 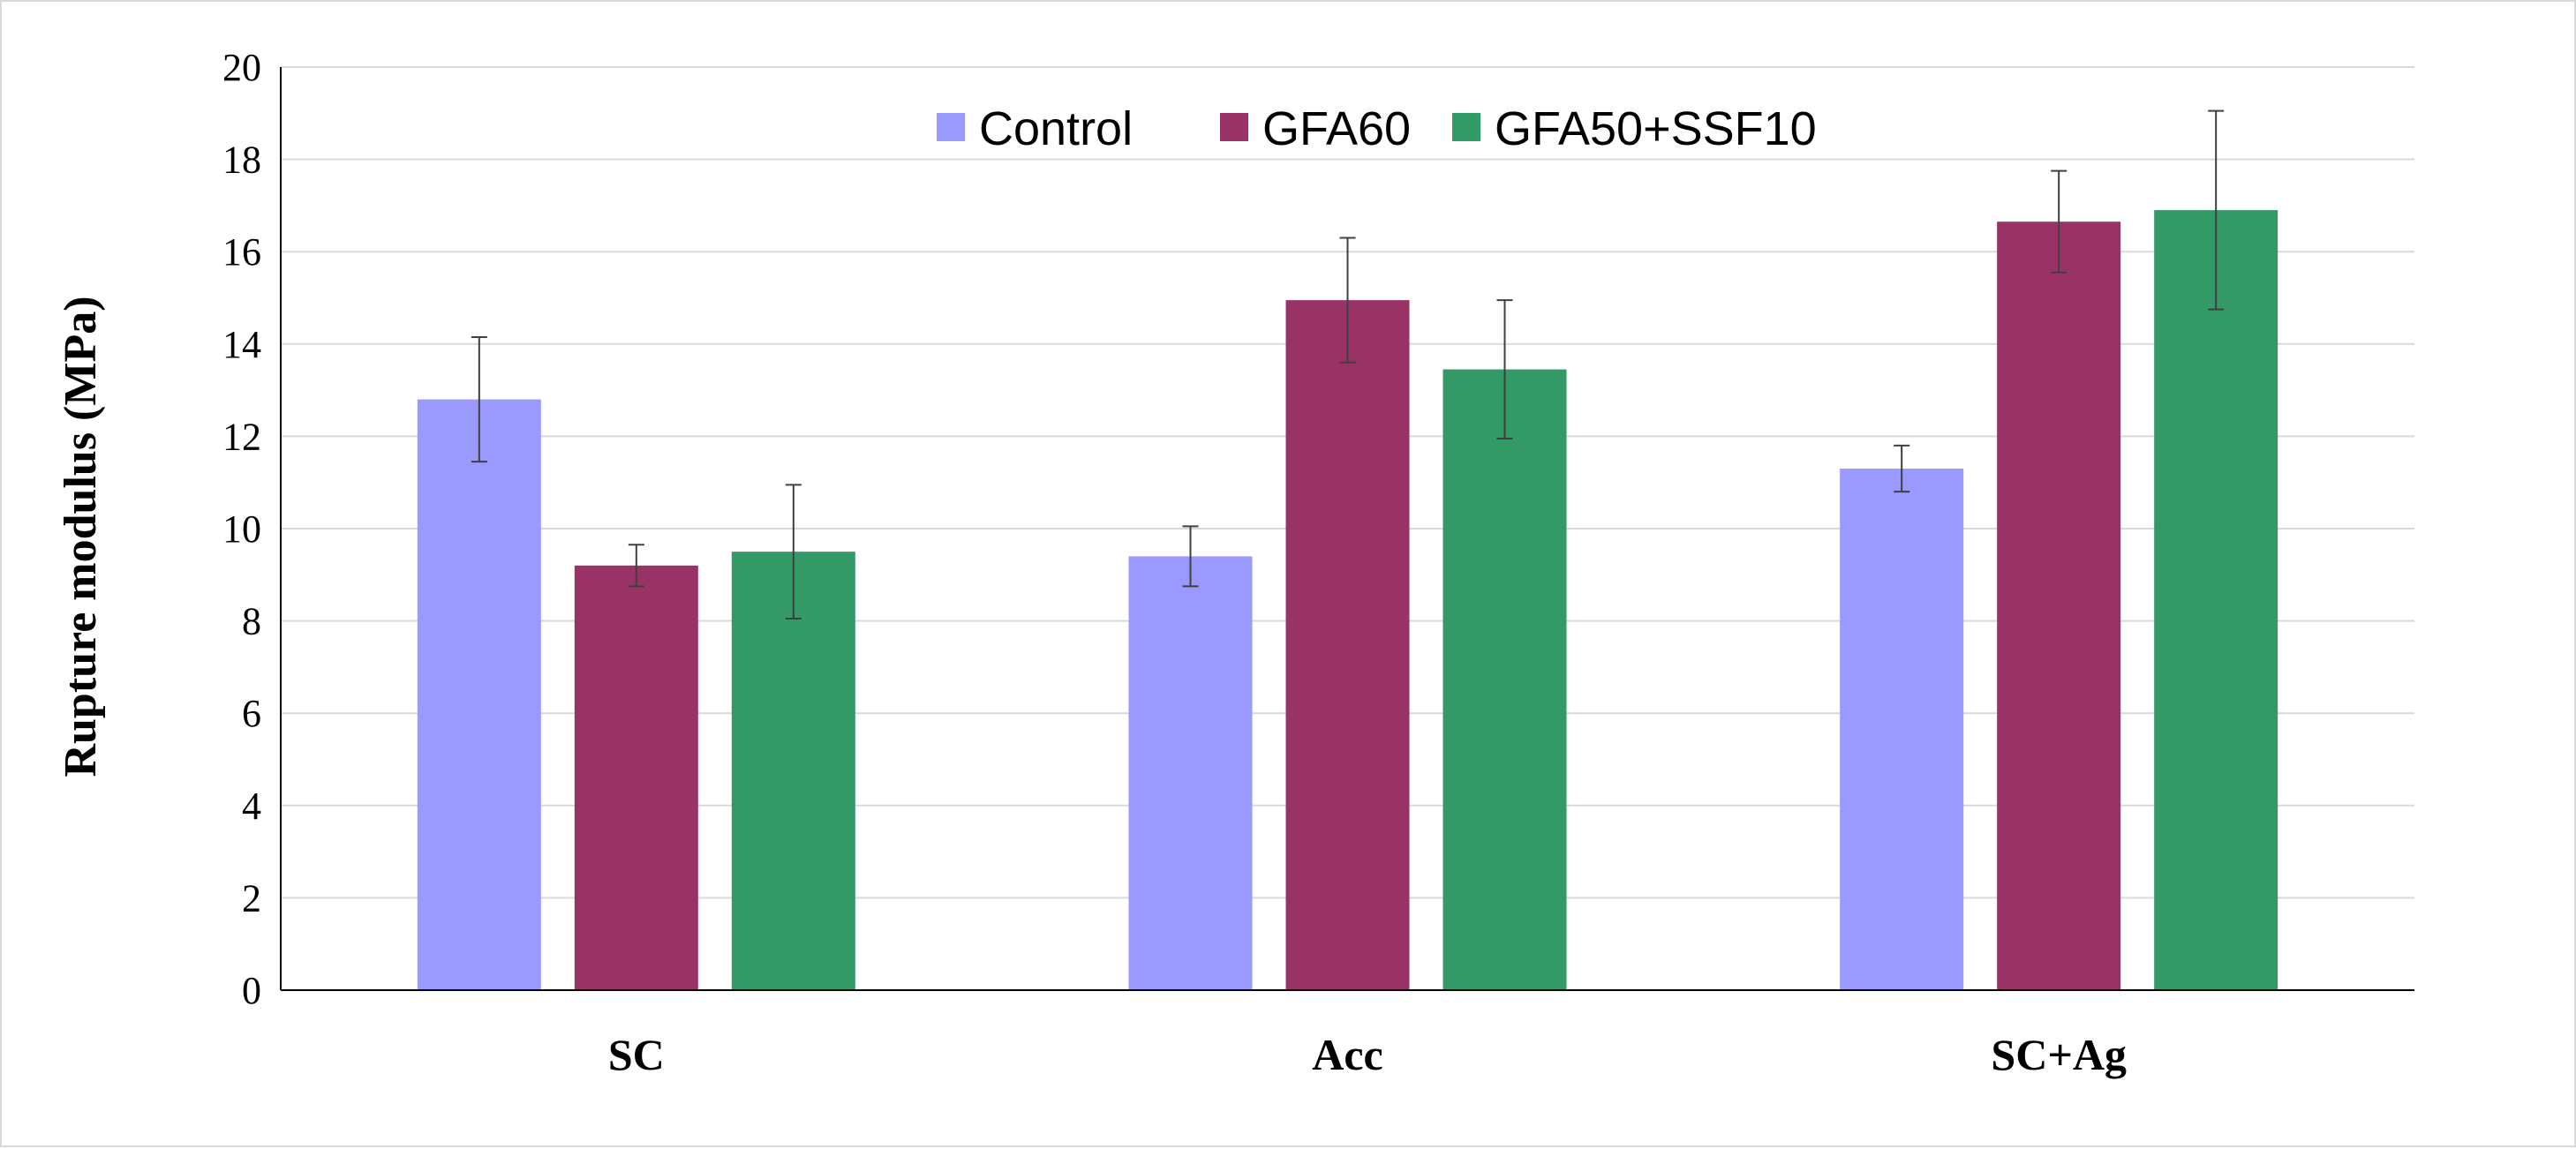 I want to click on y-tick-label: 14, so click(x=242, y=345).